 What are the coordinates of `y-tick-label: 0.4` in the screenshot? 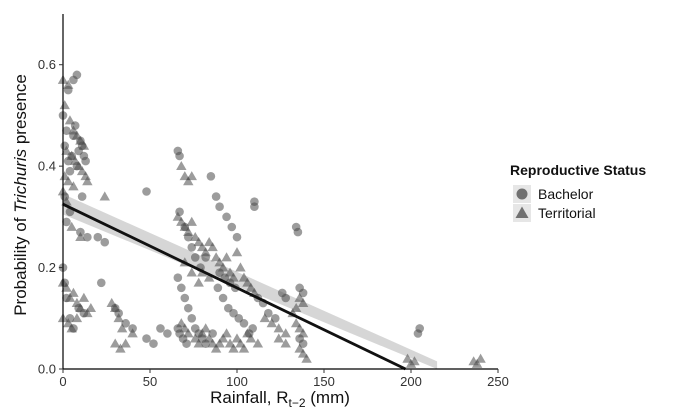 It's located at (47, 166).